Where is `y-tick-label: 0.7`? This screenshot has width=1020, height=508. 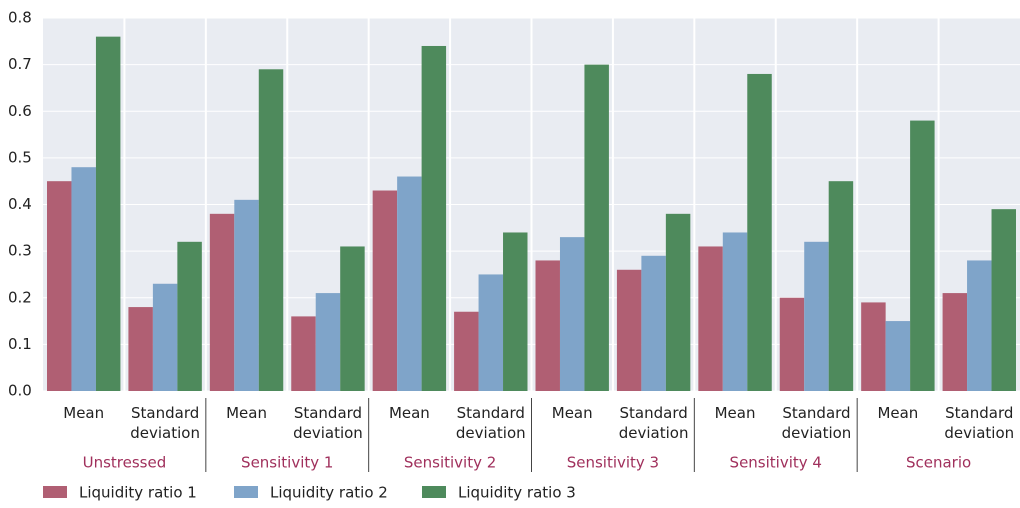 y-tick-label: 0.7 is located at coordinates (20, 64).